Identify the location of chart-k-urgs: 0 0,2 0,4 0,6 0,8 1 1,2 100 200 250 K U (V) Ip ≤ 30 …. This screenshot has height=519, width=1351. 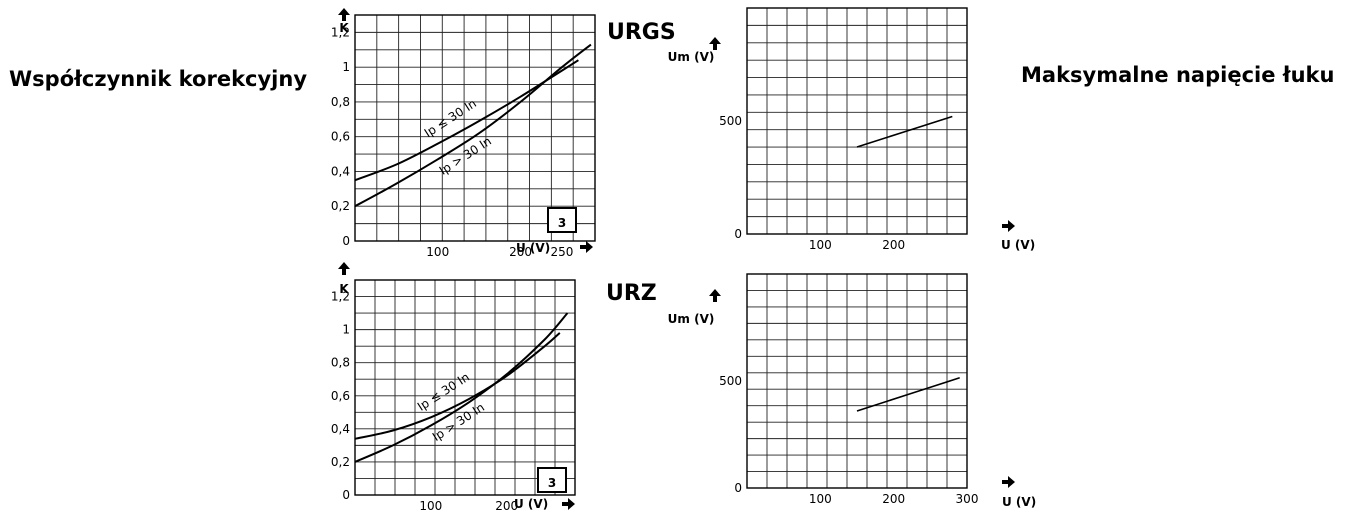
(463, 133).